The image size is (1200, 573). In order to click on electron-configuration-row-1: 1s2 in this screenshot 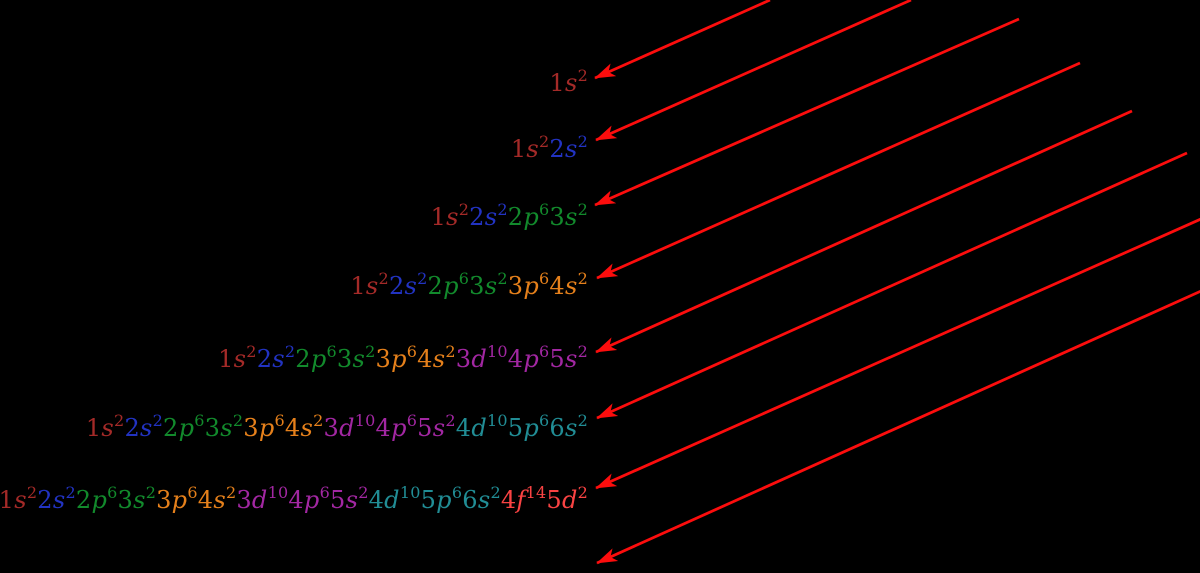, I will do `click(568, 76)`.